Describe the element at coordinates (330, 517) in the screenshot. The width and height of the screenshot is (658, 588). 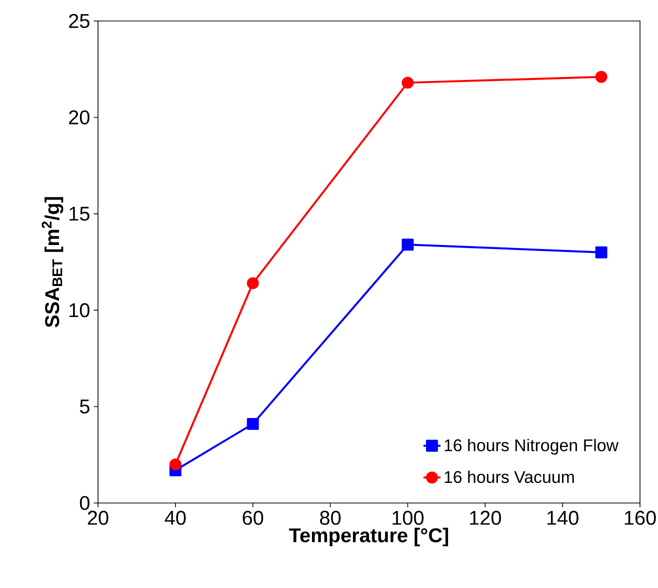
I see `x-tick-label: 80` at that location.